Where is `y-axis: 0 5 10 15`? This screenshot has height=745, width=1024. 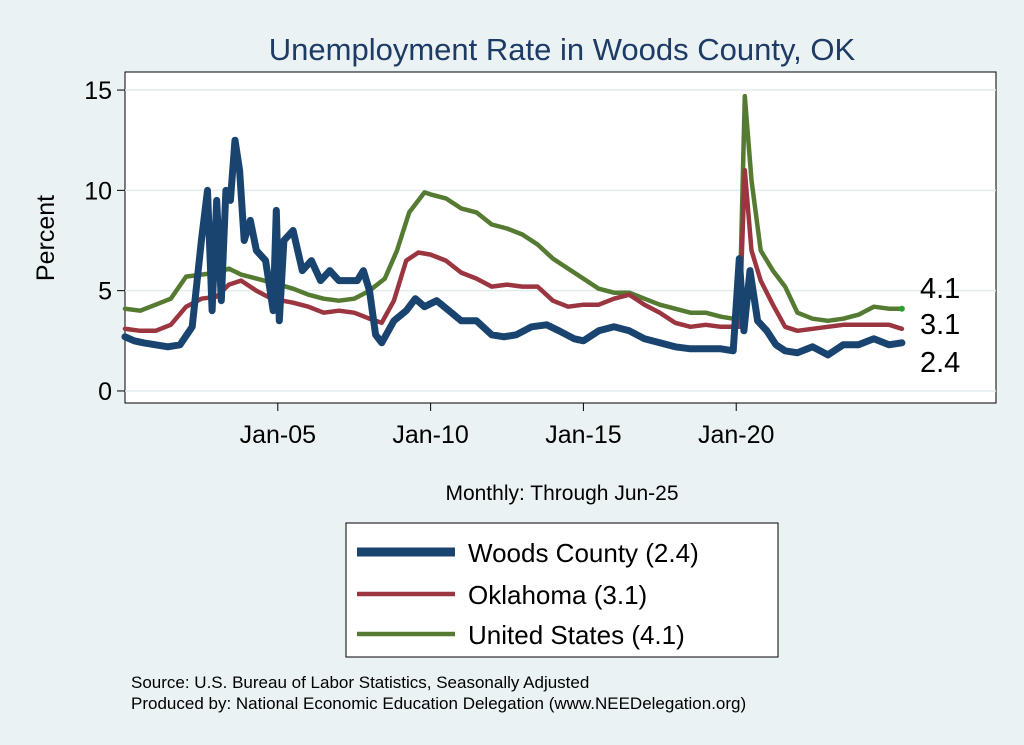 y-axis: 0 5 10 15 is located at coordinates (104, 241).